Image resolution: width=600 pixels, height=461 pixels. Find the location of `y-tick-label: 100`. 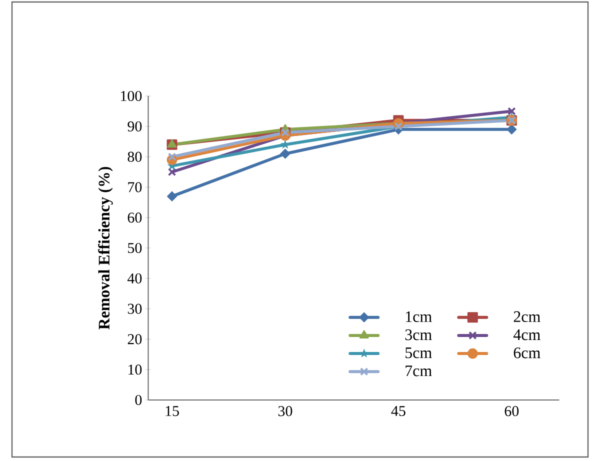

y-tick-label: 100 is located at coordinates (131, 96).